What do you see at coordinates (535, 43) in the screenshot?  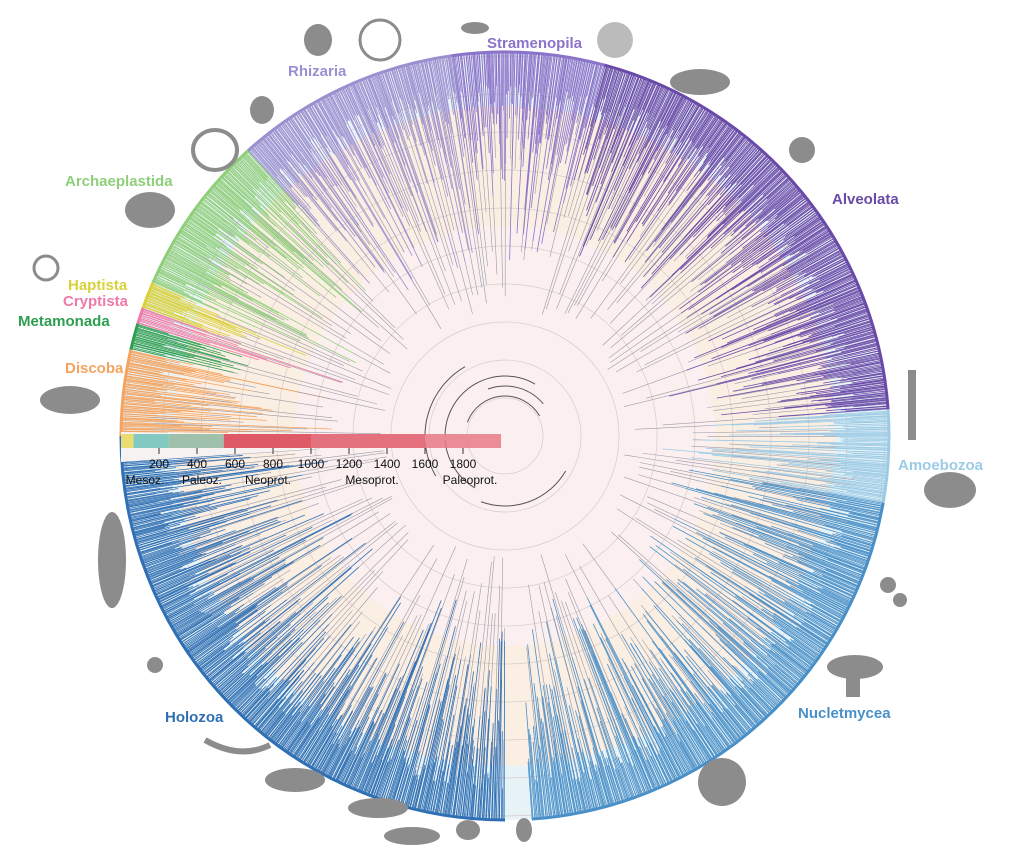 I see `group-label: Stramenopila` at bounding box center [535, 43].